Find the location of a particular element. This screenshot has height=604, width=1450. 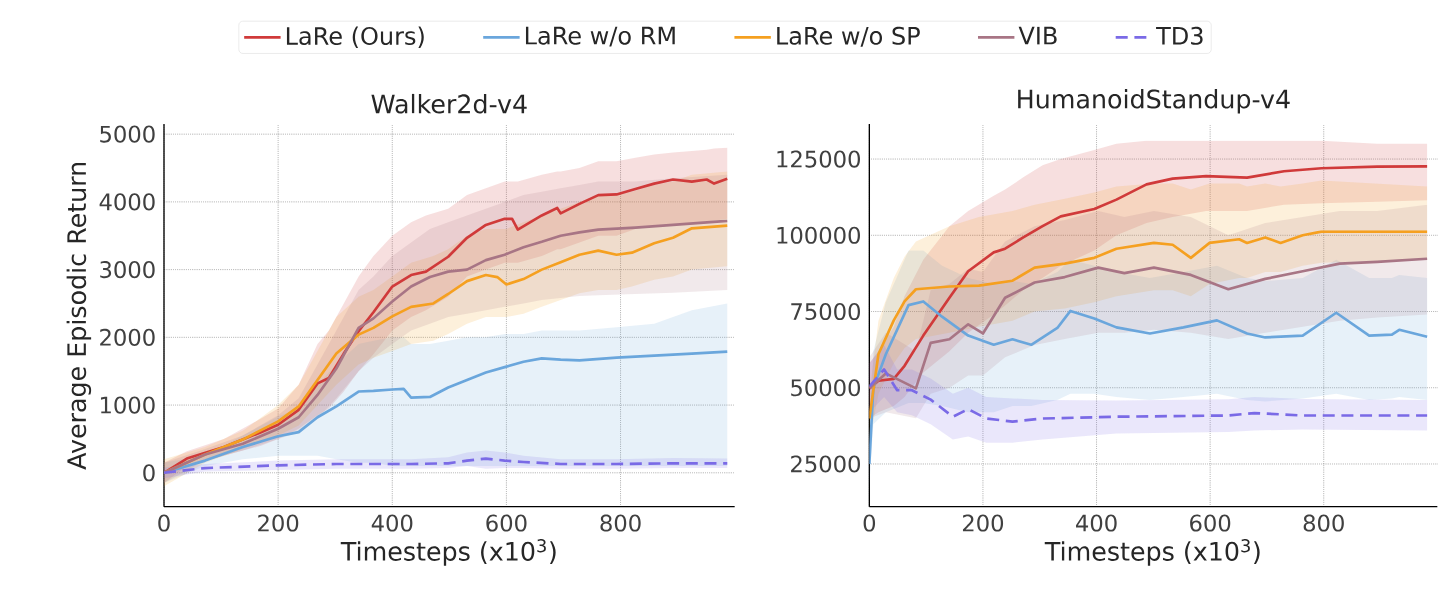

legend-label: LaRe (Ours) is located at coordinates (355, 37).